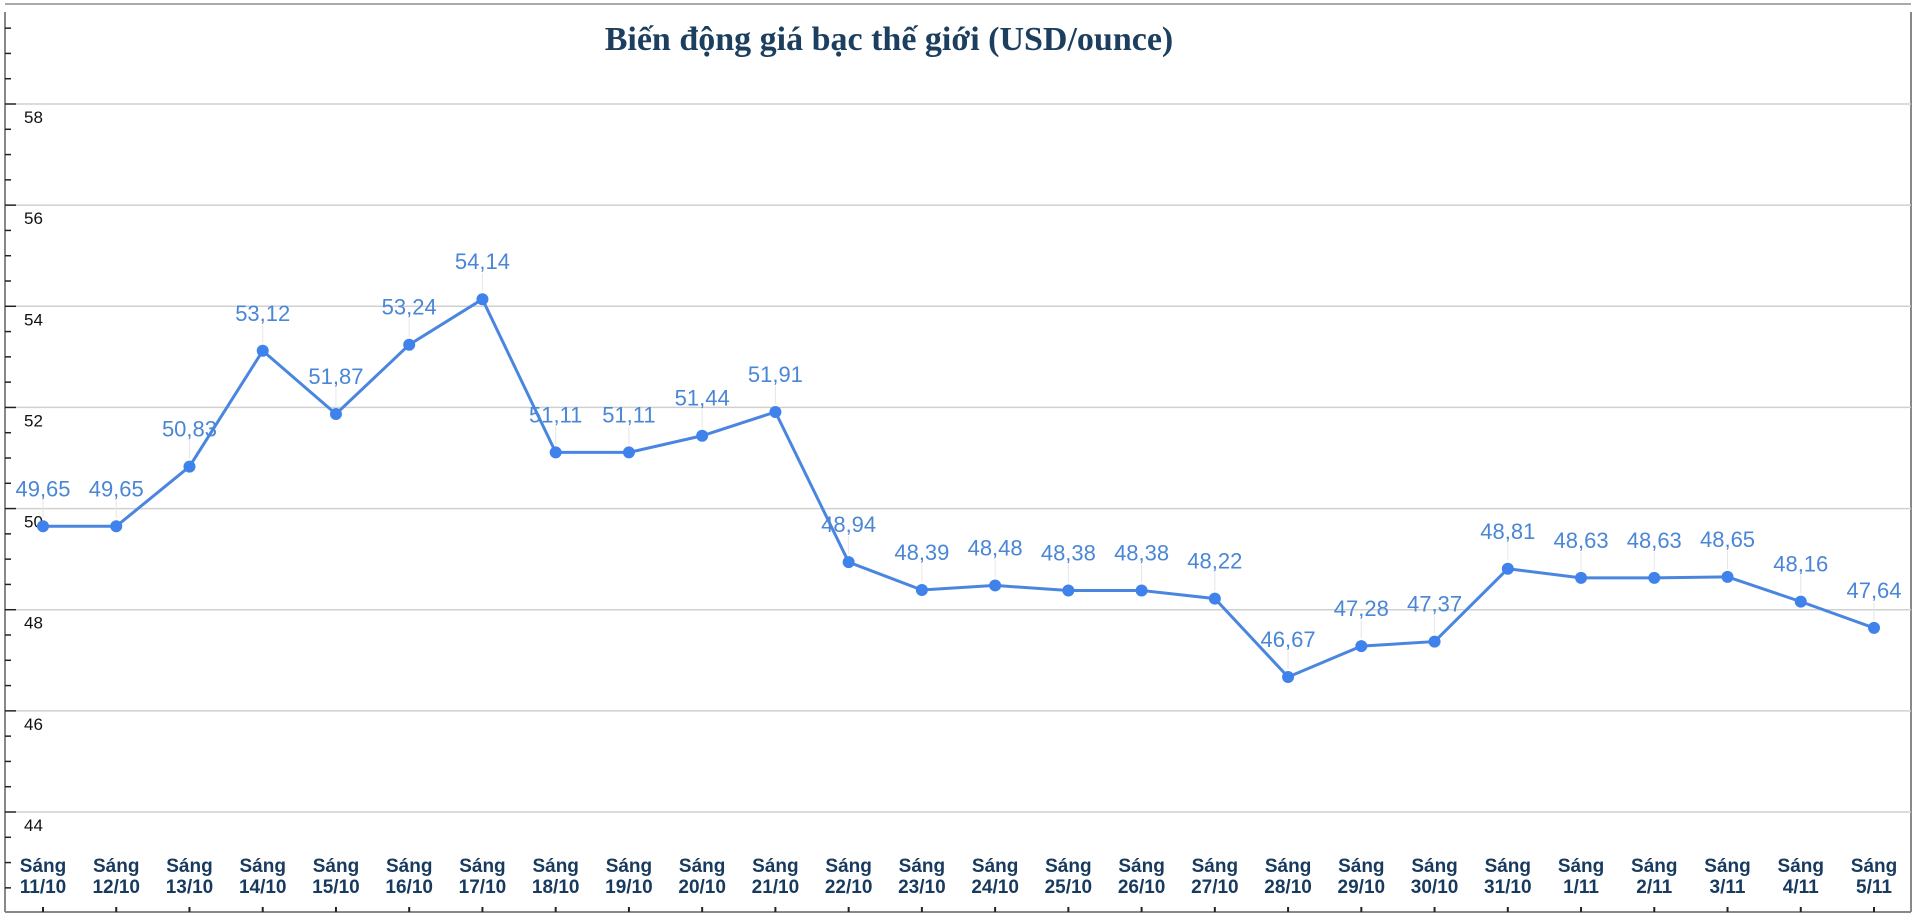 The height and width of the screenshot is (916, 1914). I want to click on y-tick-label: 48, so click(33, 623).